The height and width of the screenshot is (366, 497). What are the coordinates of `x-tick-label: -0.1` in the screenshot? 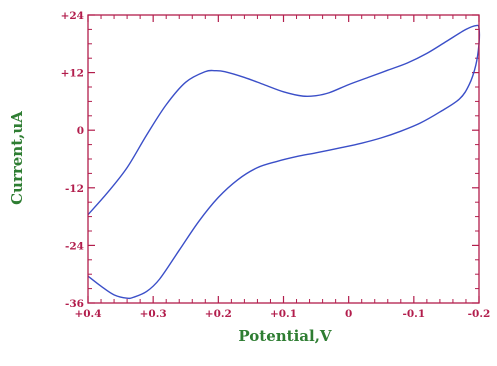 It's located at (414, 314).